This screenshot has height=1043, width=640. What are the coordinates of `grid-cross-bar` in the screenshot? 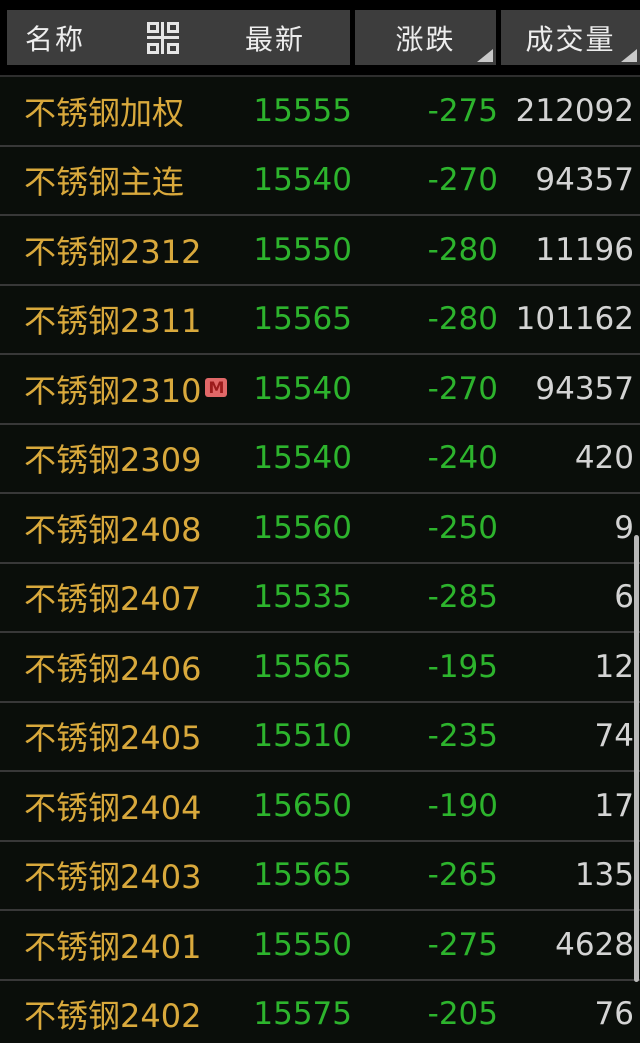 It's located at (162, 38).